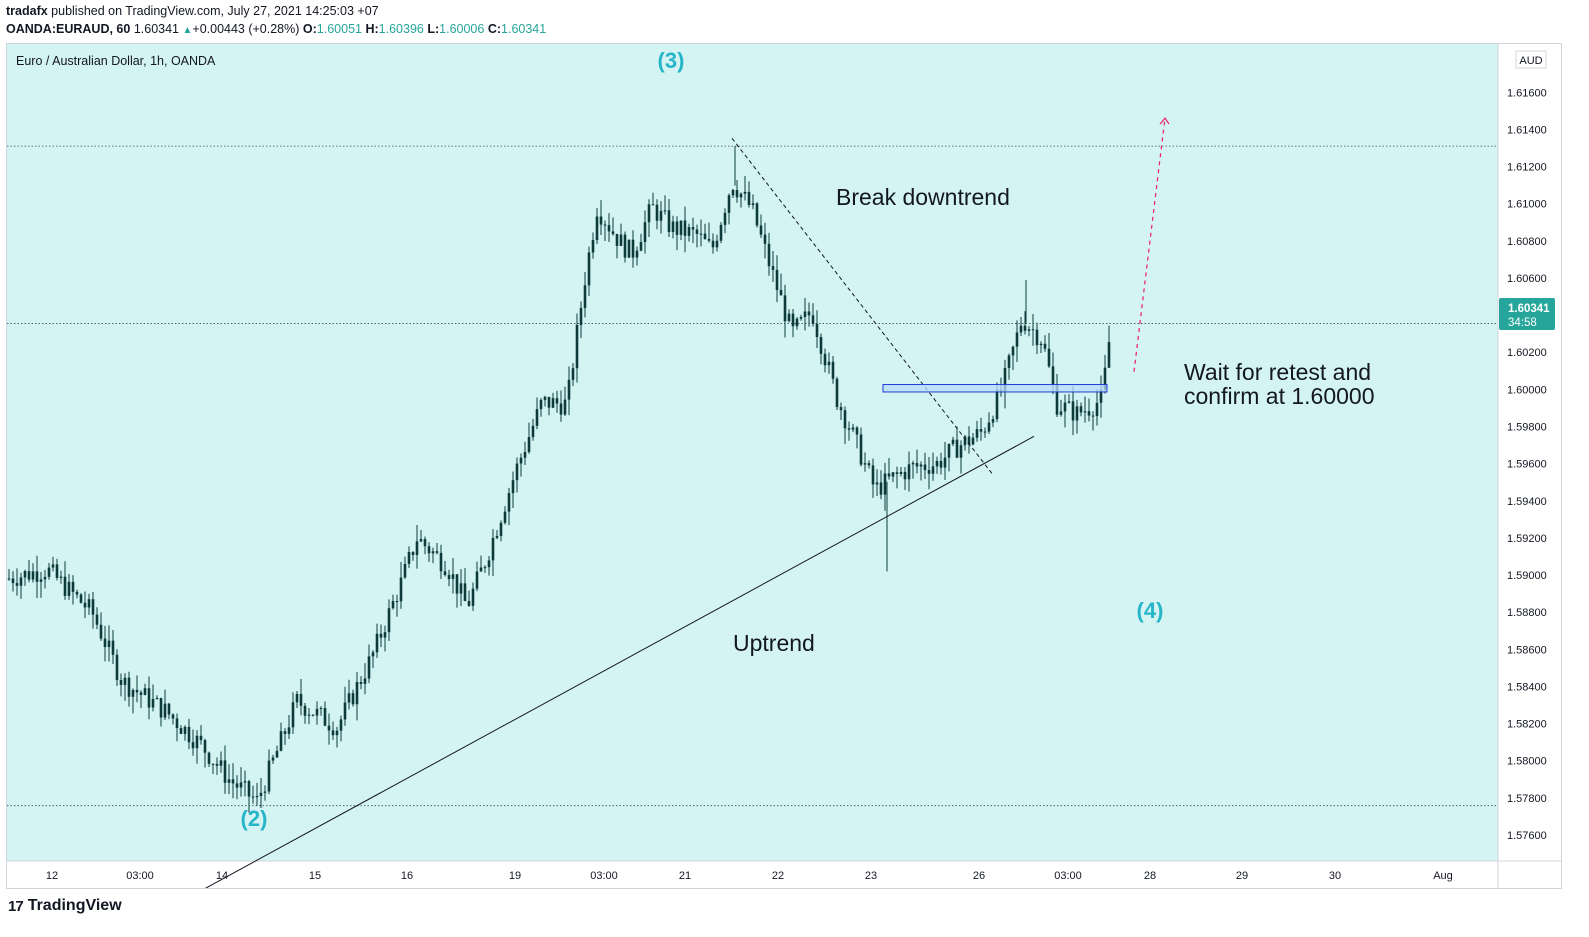  What do you see at coordinates (1531, 59) in the screenshot?
I see `currency-badge` at bounding box center [1531, 59].